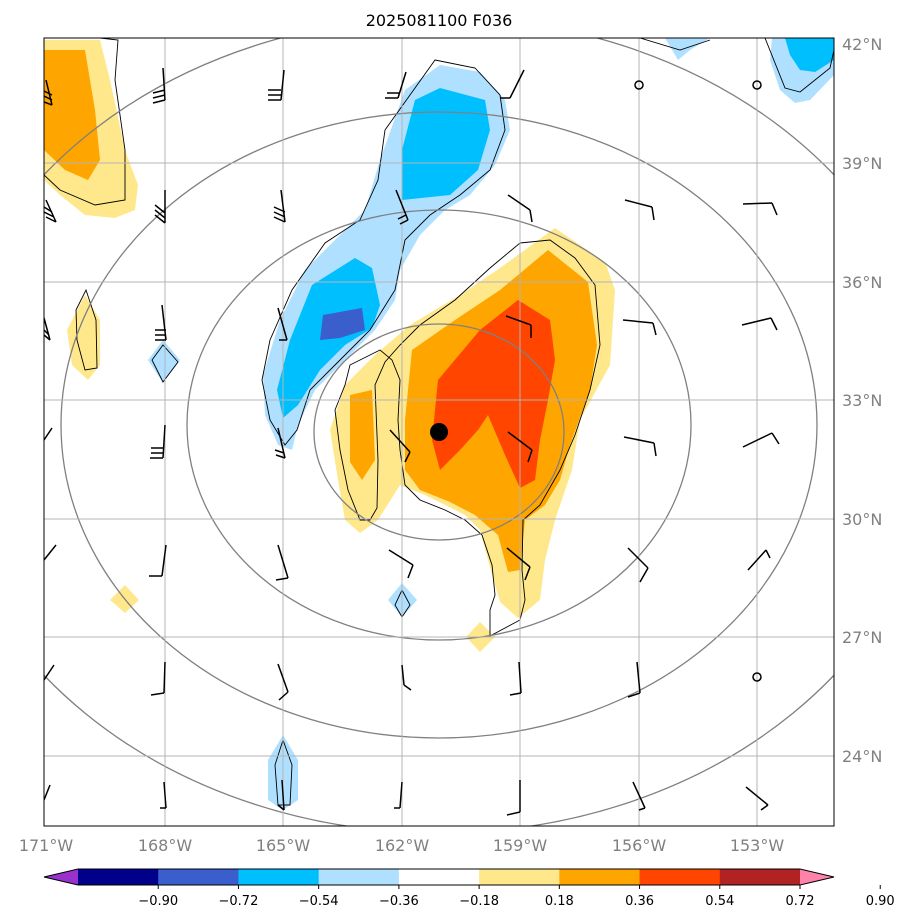  Describe the element at coordinates (158, 901) in the screenshot. I see `colorbar-tick-label: −0.90` at that location.